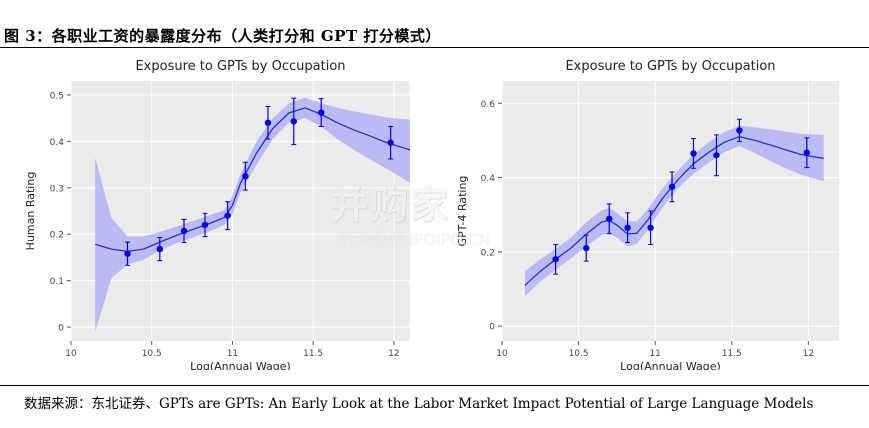 The height and width of the screenshot is (428, 869). What do you see at coordinates (57, 189) in the screenshot?
I see `y-tick-label: 0.3` at bounding box center [57, 189].